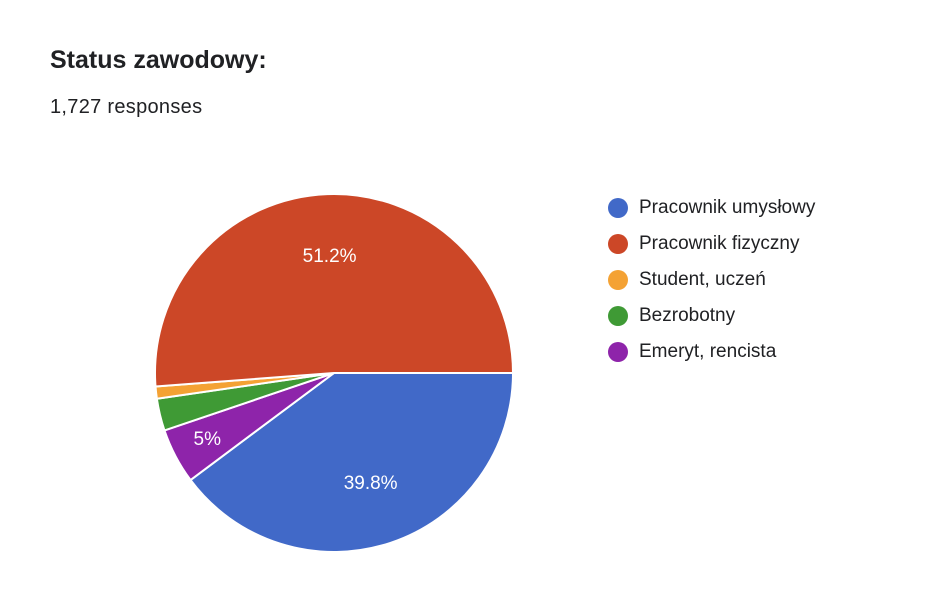 This screenshot has width=950, height=602. I want to click on legend-item-3: Bezrobotny, so click(711, 316).